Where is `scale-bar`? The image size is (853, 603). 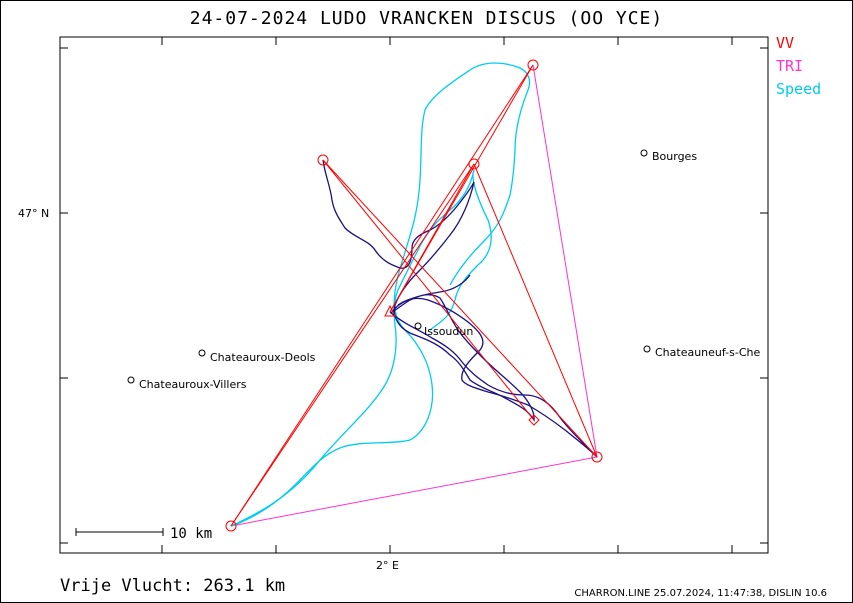
scale-bar is located at coordinates (119, 532).